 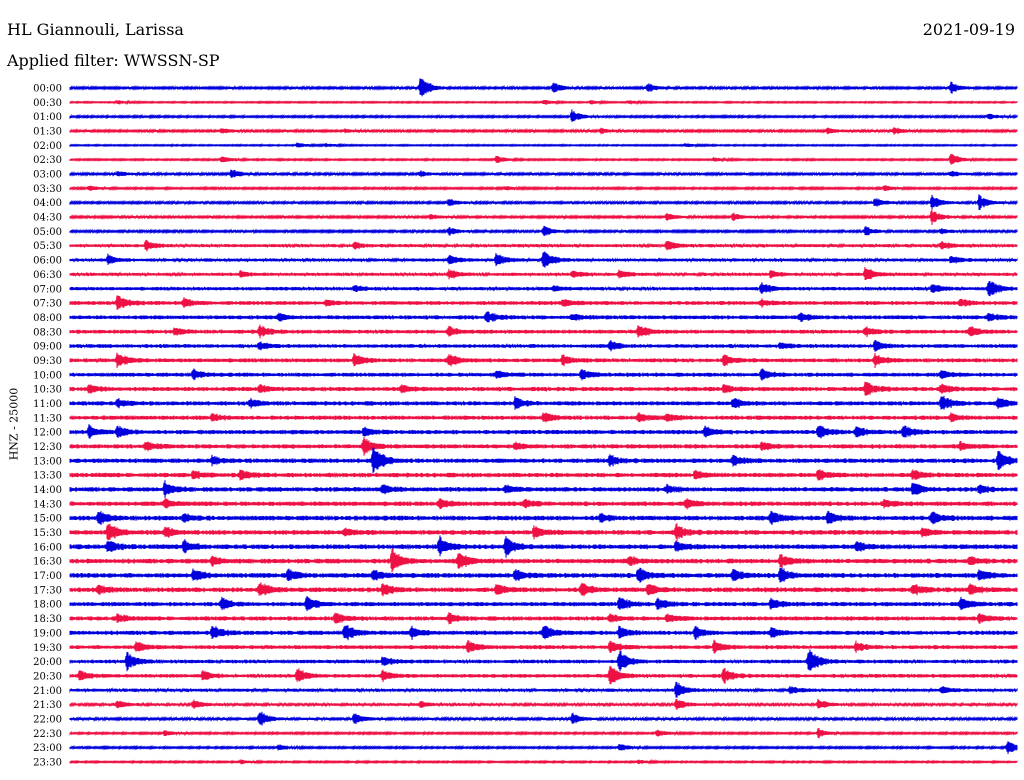 I want to click on time-tick-label: 20:00, so click(x=47, y=662).